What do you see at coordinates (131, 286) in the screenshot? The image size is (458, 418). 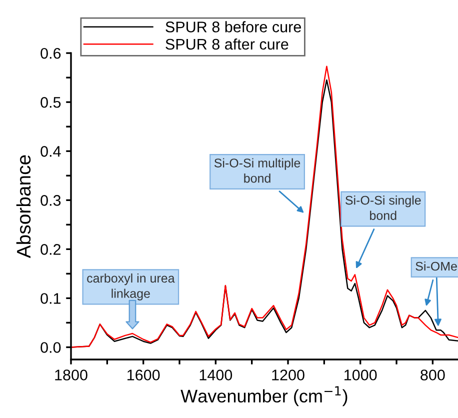 I see `annotation: carboxyl in urea linkage` at bounding box center [131, 286].